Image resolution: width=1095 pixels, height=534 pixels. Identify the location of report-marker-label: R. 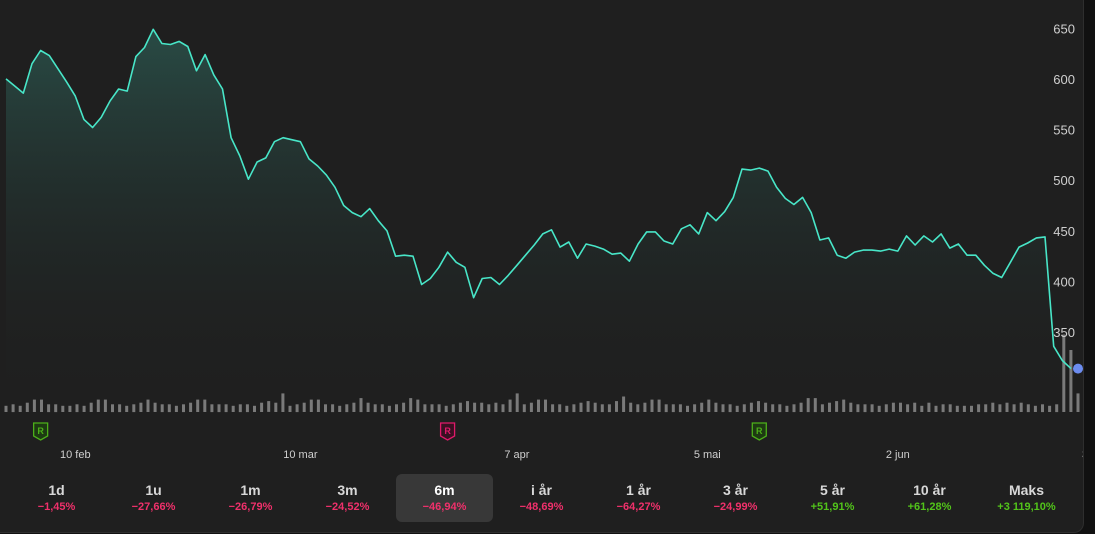
(447, 431).